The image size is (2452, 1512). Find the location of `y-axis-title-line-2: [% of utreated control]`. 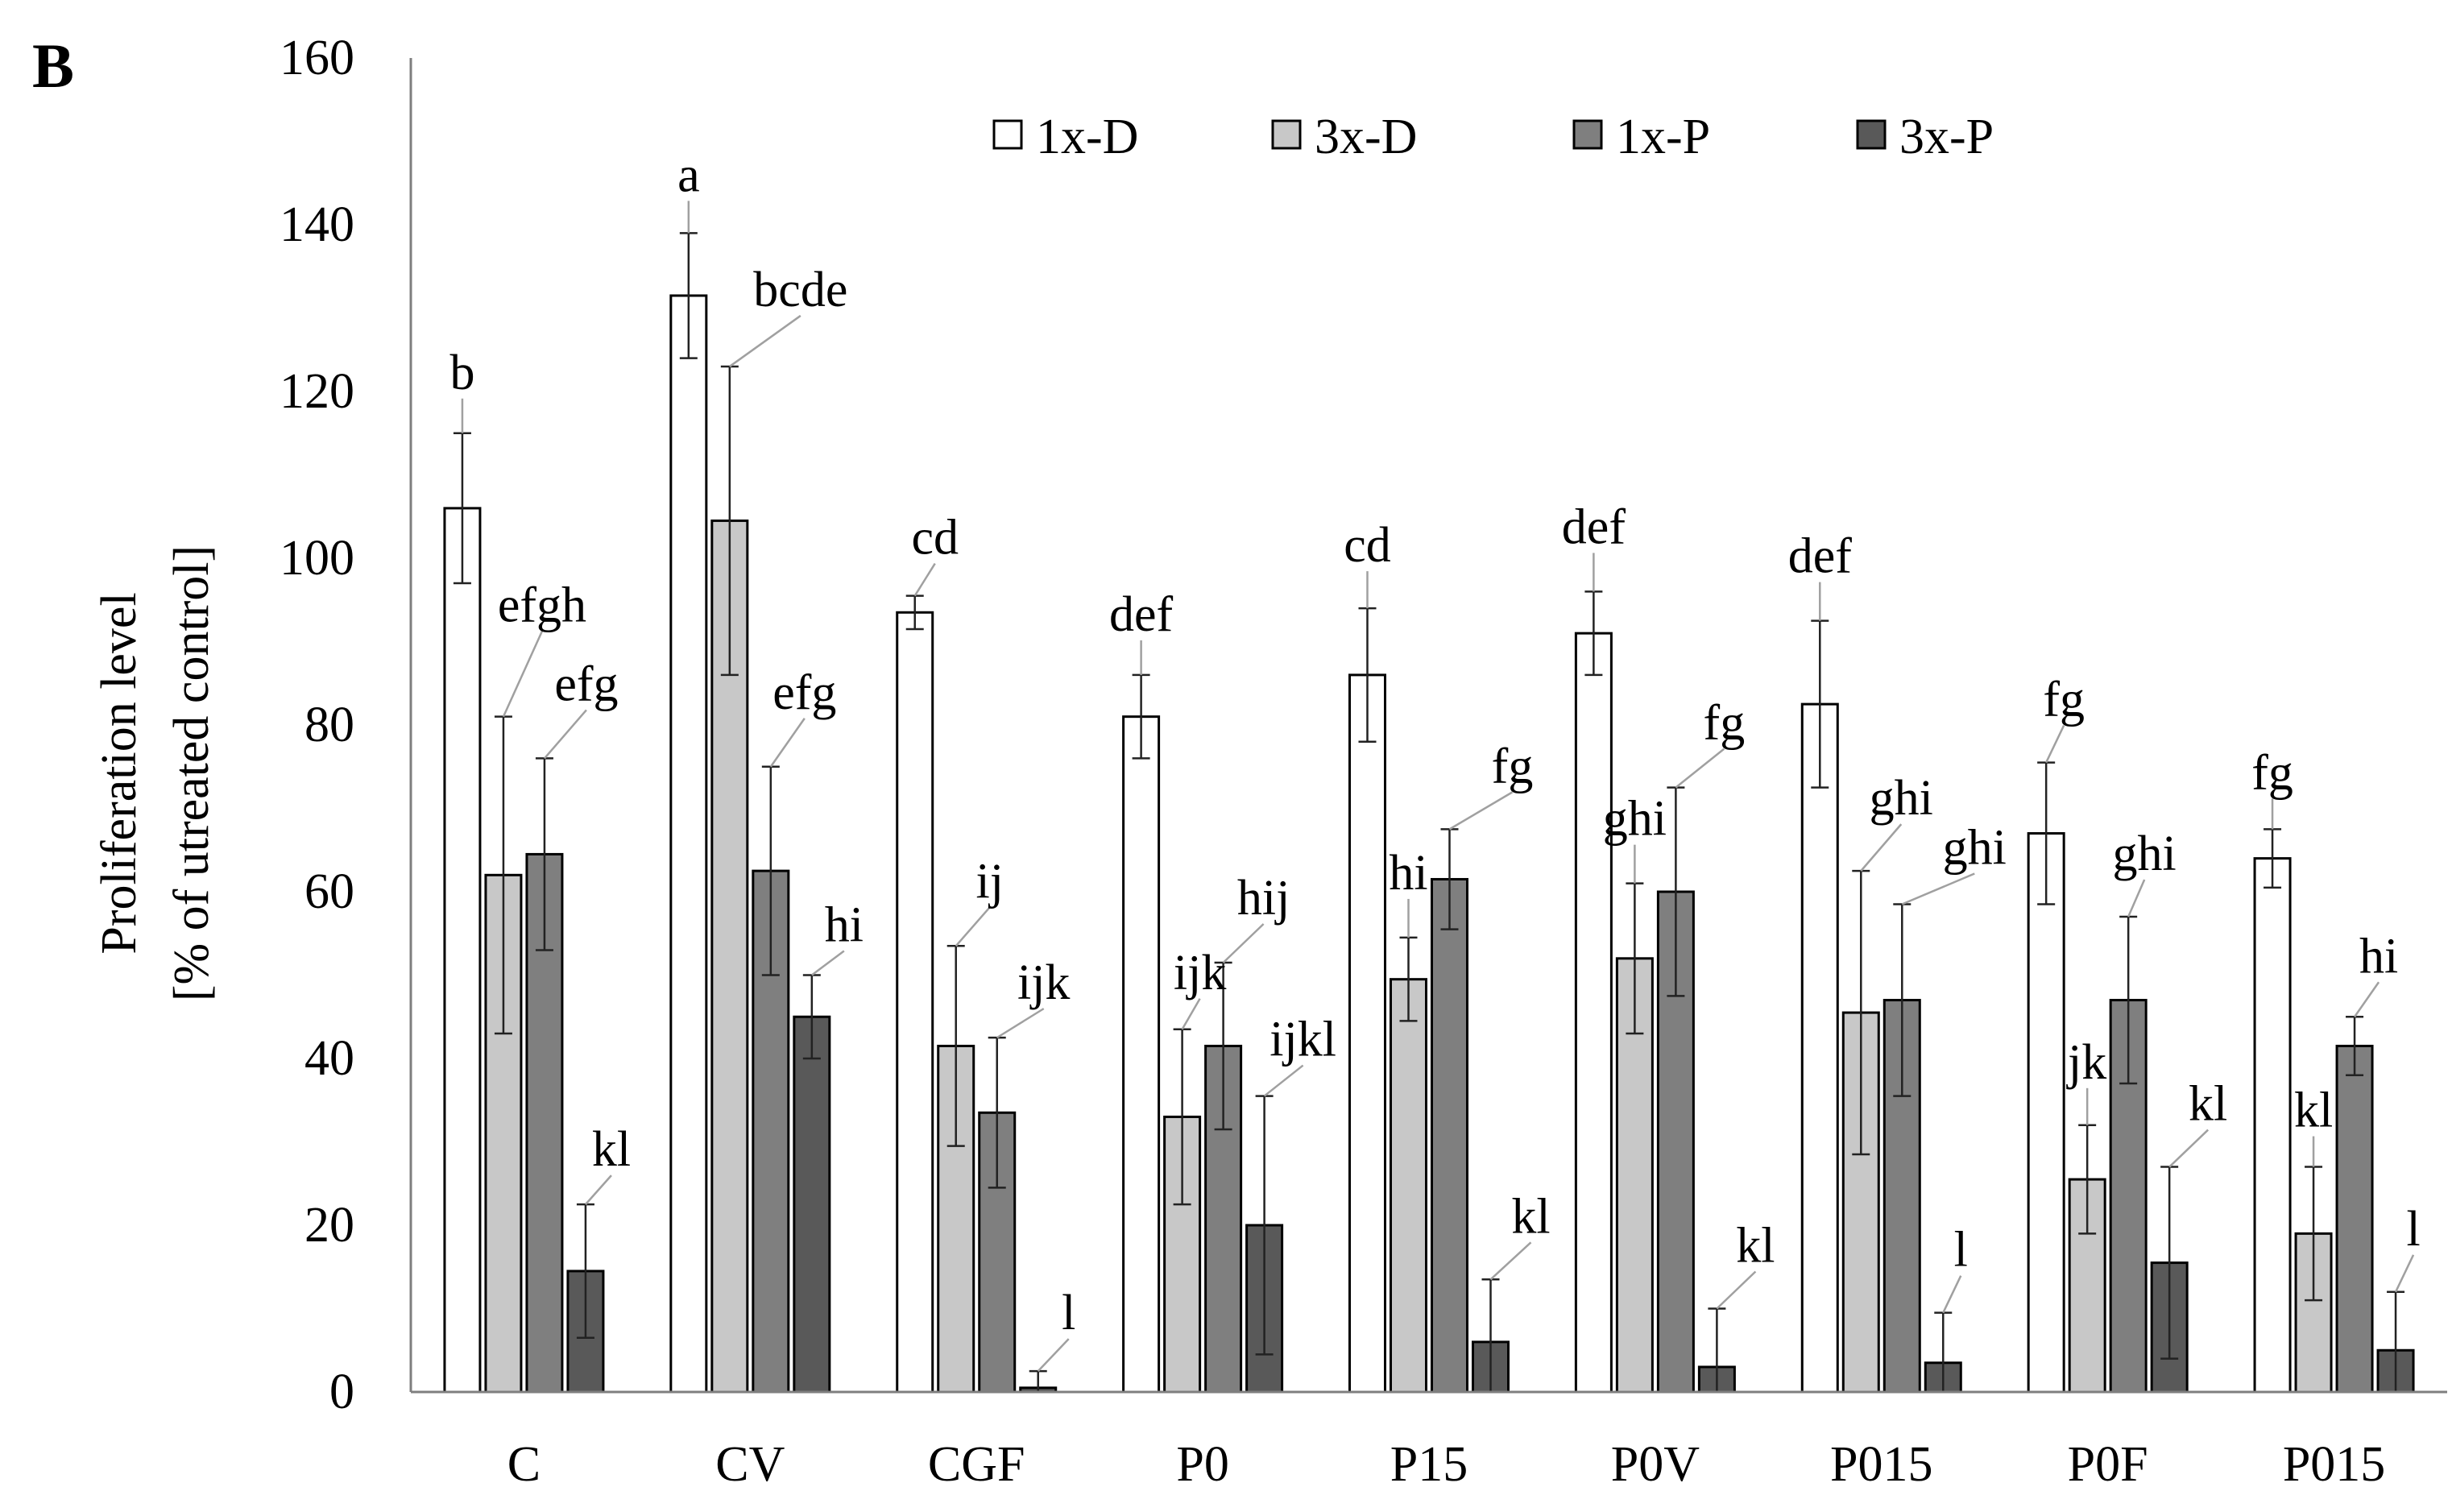

y-axis-title-line-2: [% of utreated control] is located at coordinates (191, 773).